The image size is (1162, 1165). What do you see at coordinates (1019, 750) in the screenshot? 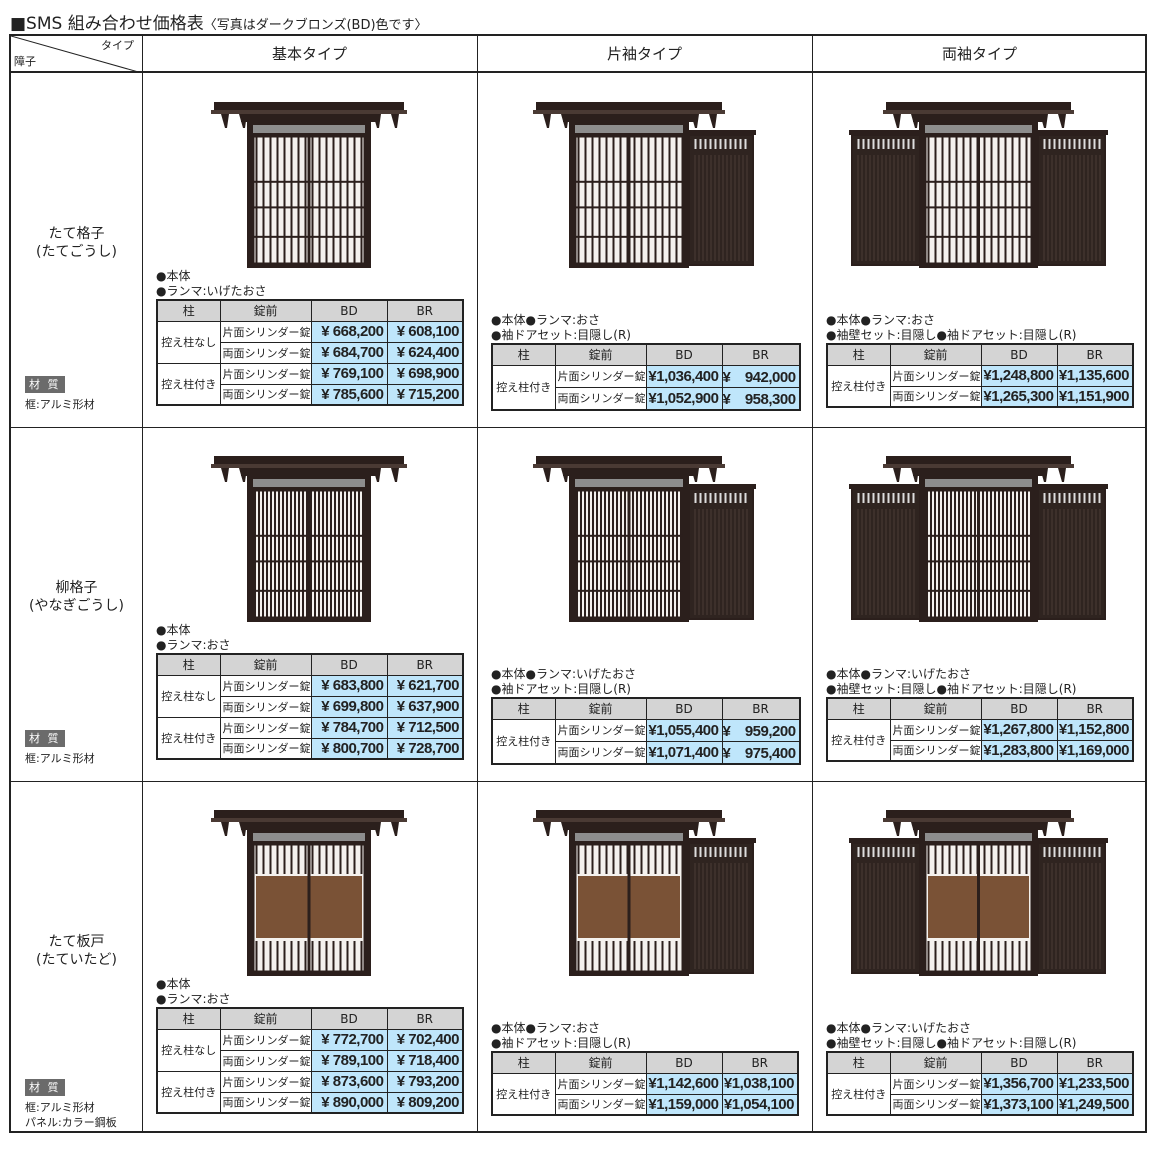
I see `price-bd: ¥1,283,800` at bounding box center [1019, 750].